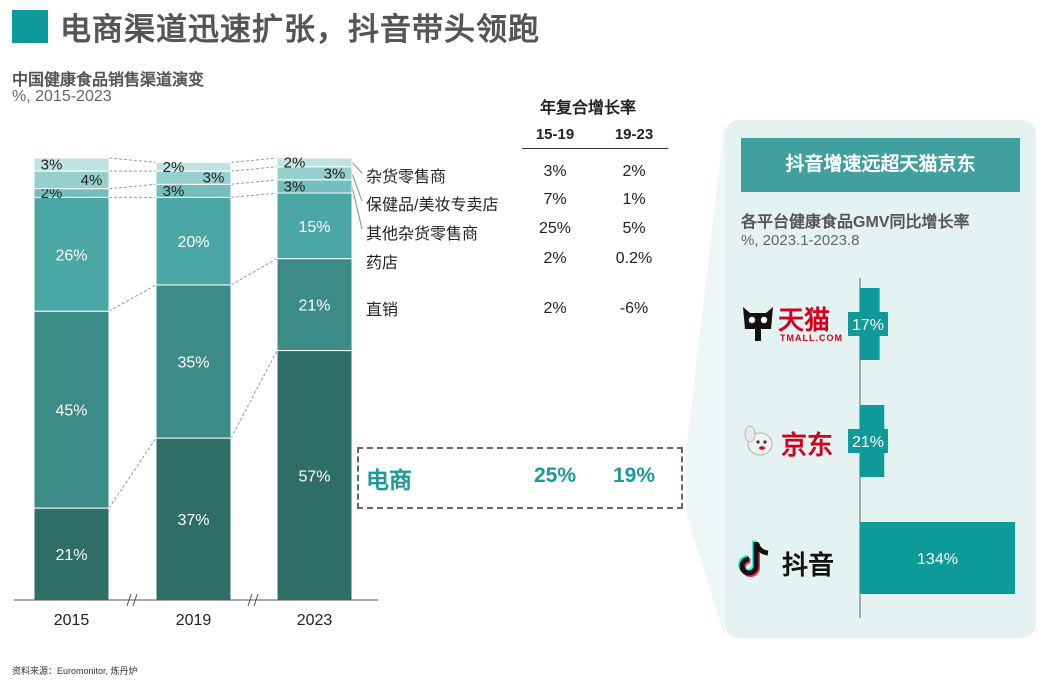 Image resolution: width=1045 pixels, height=681 pixels. I want to click on row-other-grocery-v1: 25%, so click(555, 228).